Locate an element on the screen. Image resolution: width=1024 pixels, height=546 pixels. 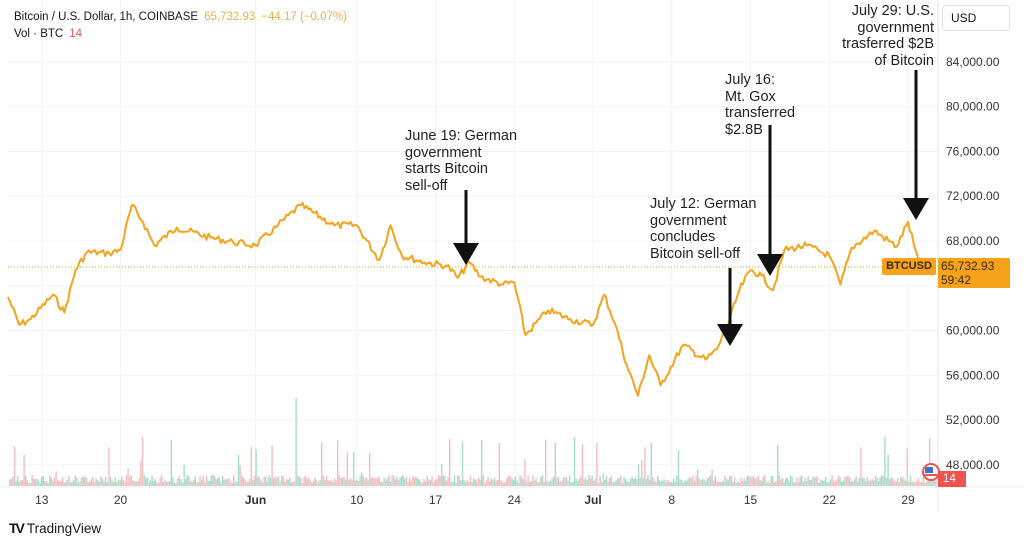
symbol-label: BTCUSD is located at coordinates (909, 266).